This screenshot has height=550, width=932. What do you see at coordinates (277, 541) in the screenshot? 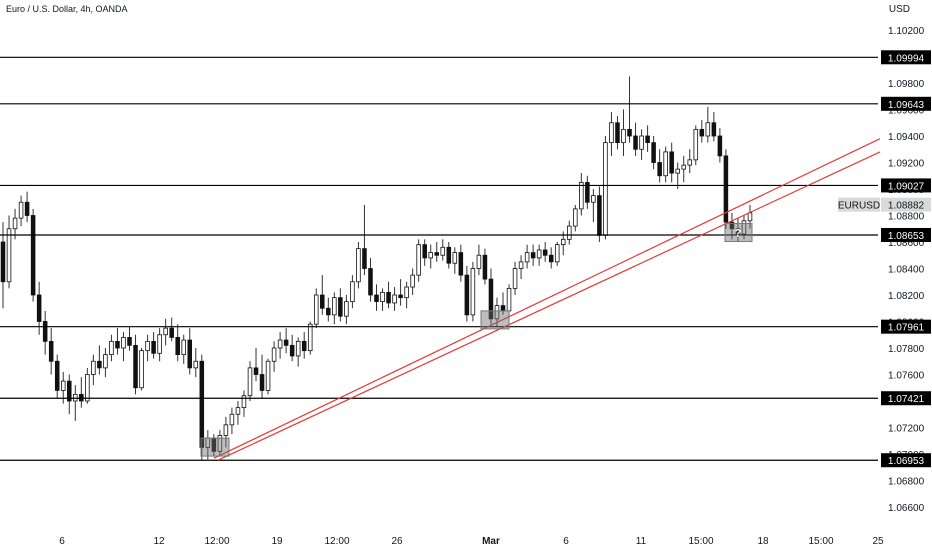
I see `x-tick-label: 19` at bounding box center [277, 541].